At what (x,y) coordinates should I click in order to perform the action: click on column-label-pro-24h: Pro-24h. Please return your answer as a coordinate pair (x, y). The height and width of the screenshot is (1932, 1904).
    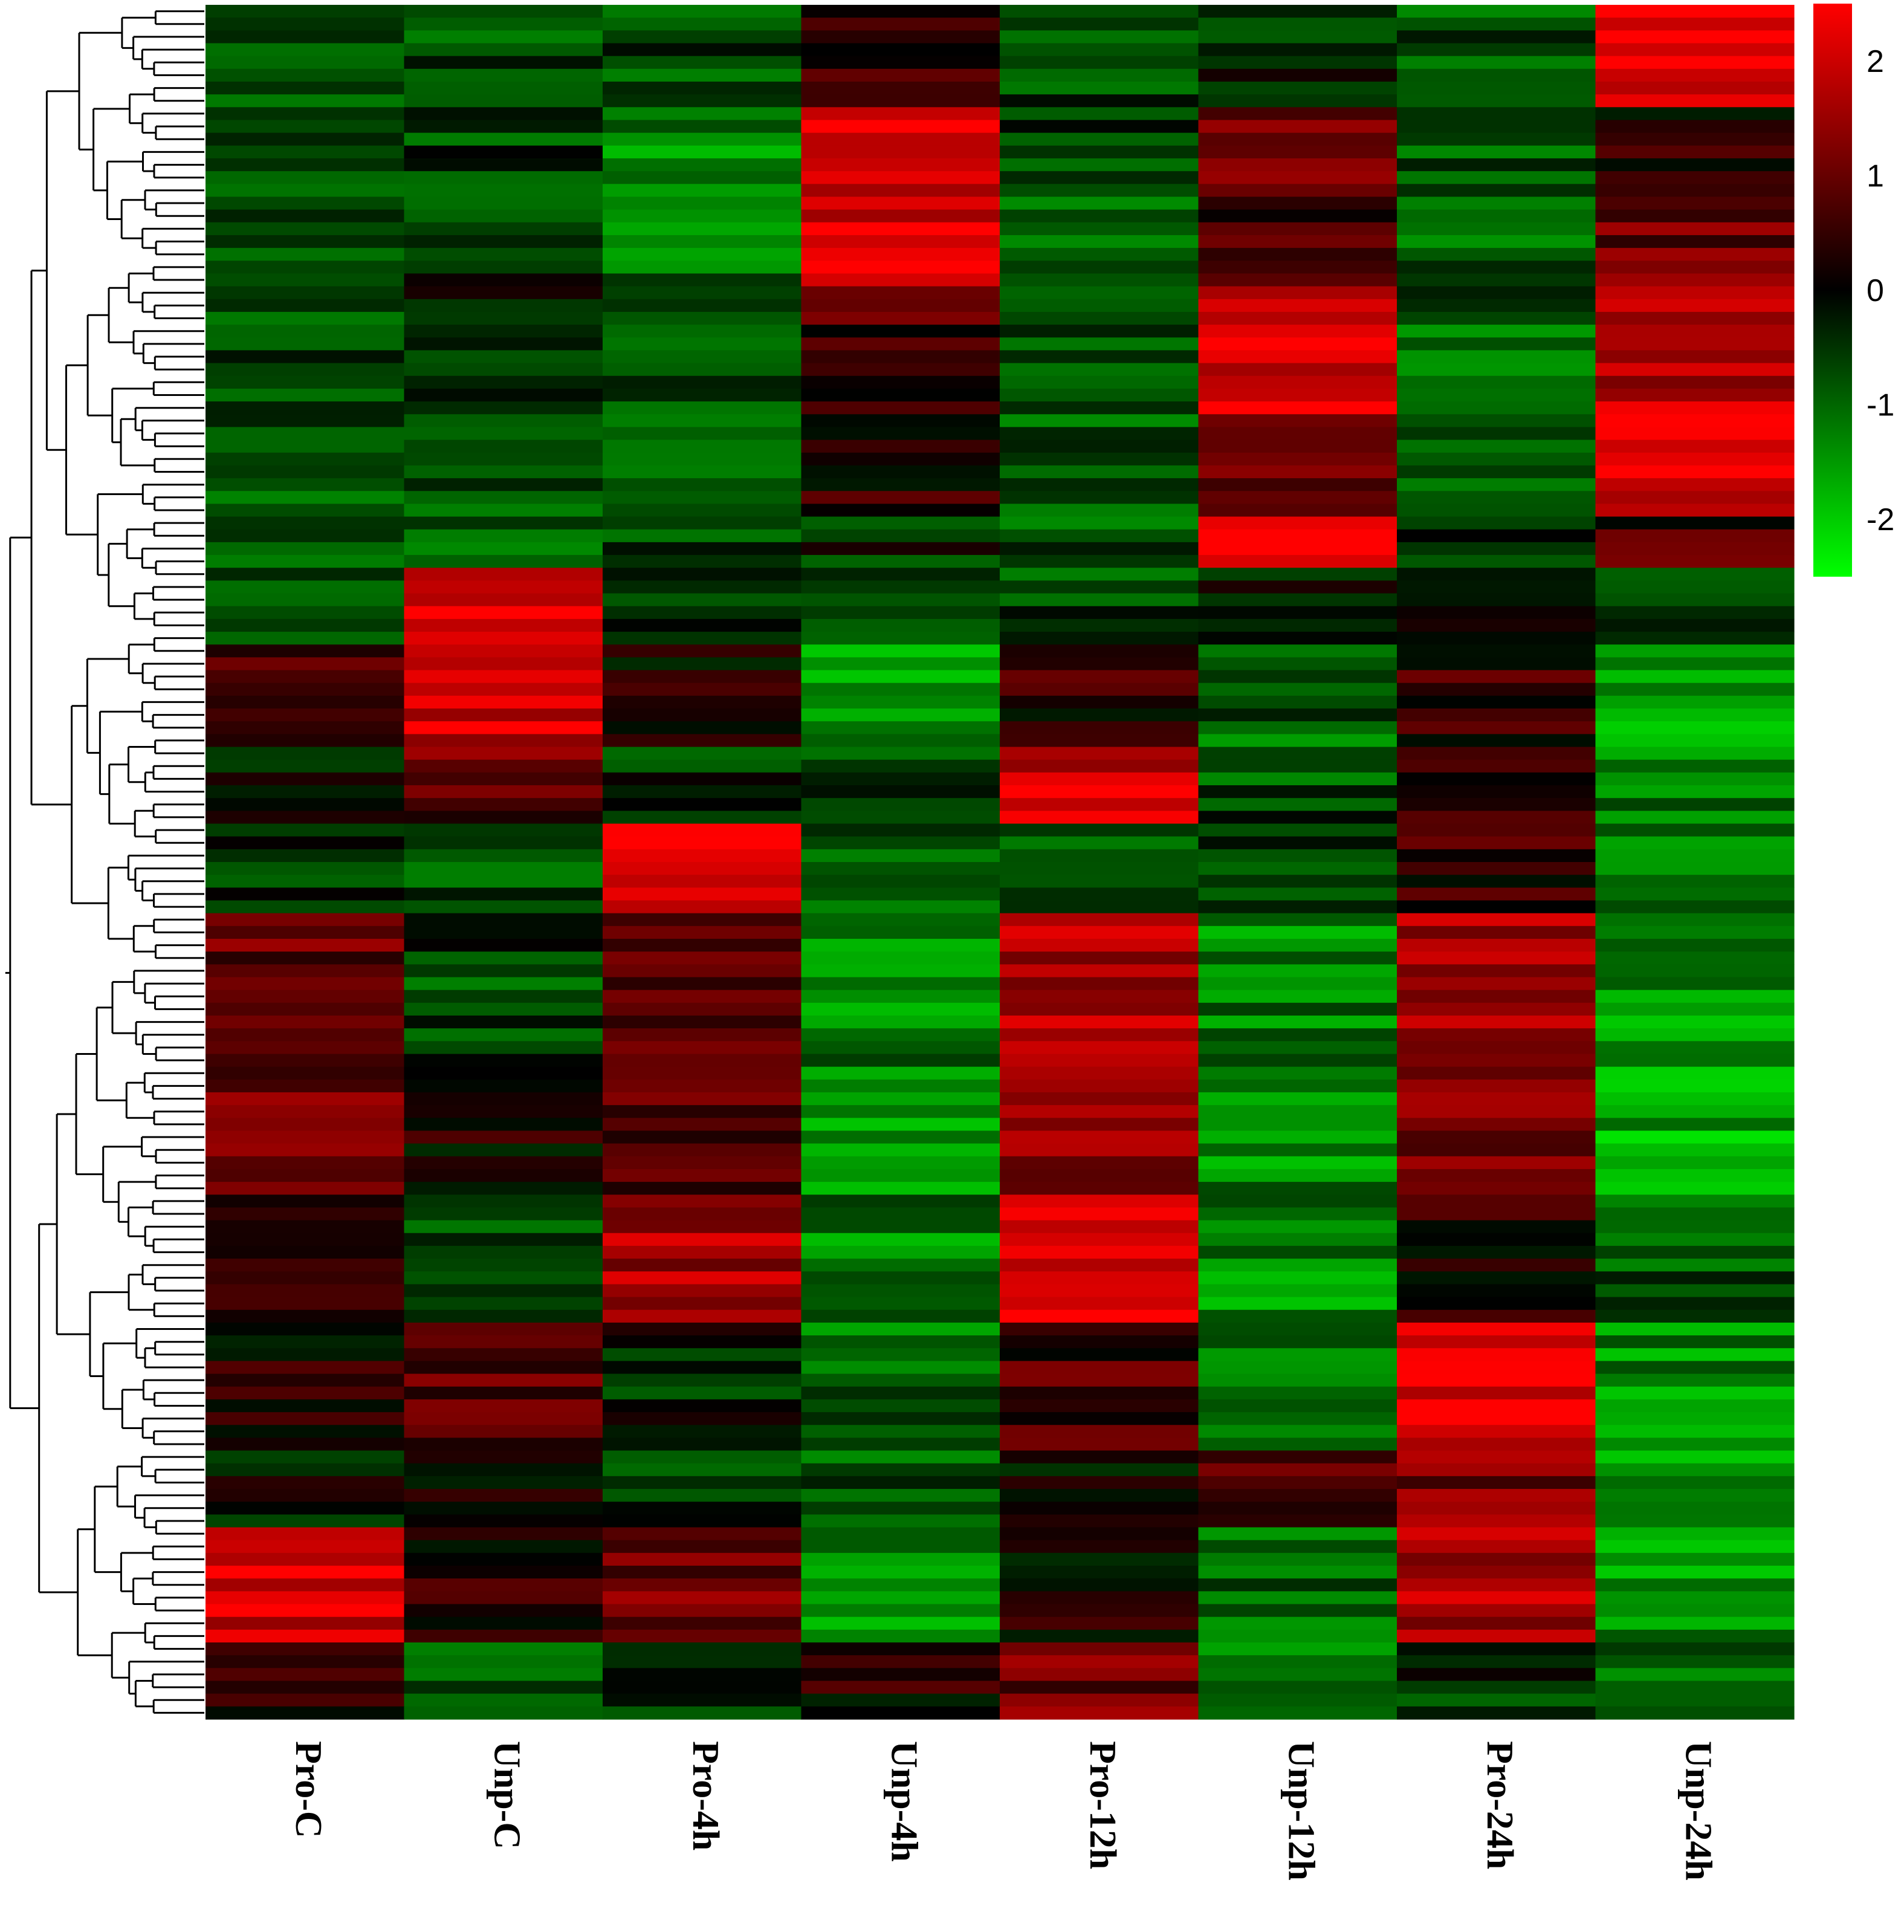
    Looking at the image, I should click on (1499, 1805).